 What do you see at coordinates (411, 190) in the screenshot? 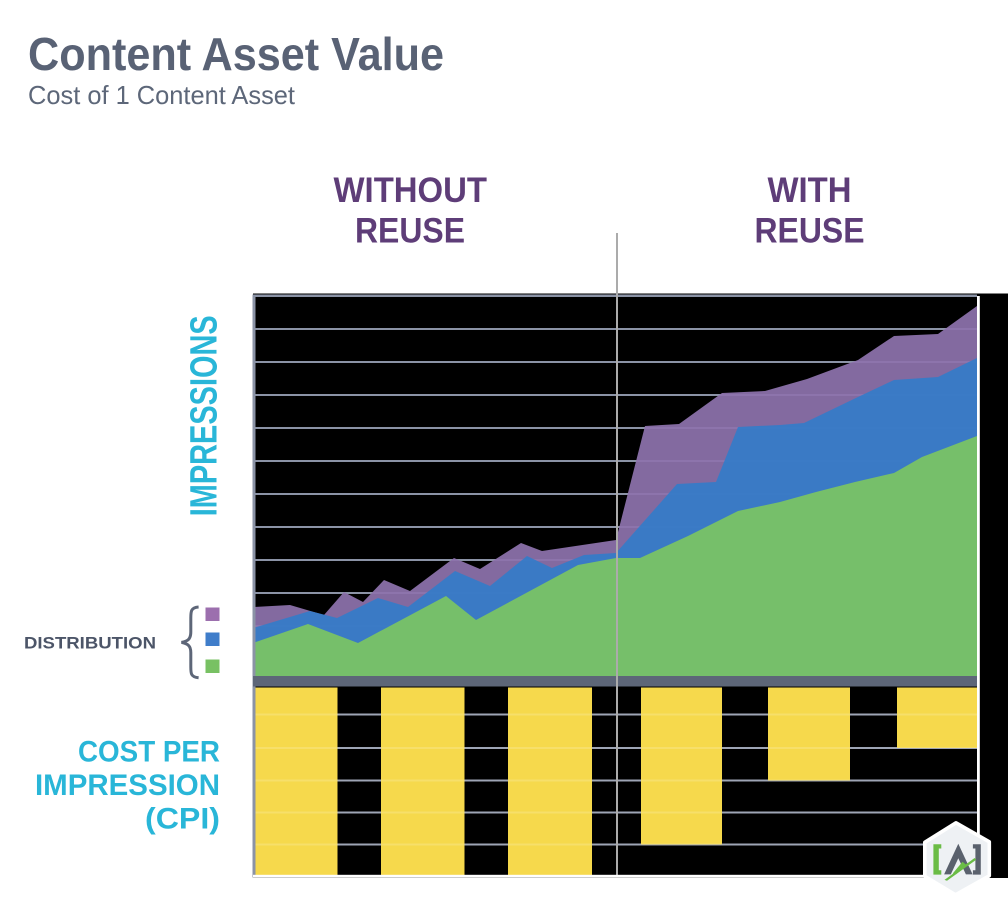
I see `svg-text: WITHOUT` at bounding box center [411, 190].